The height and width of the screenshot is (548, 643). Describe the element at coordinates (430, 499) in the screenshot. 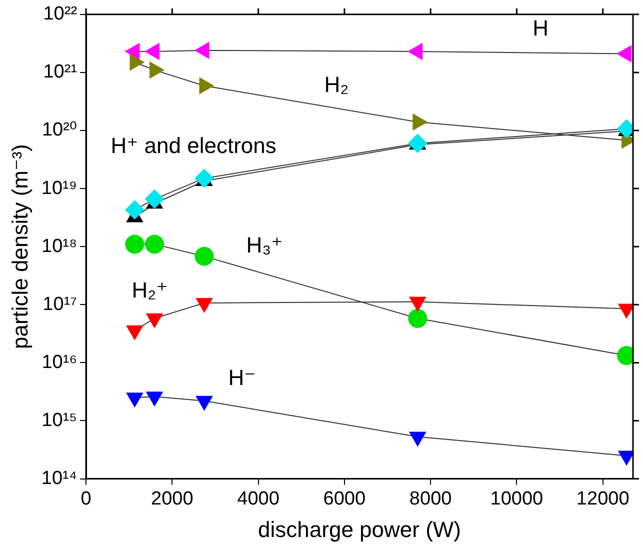

I see `x-tick-label: 8000` at that location.